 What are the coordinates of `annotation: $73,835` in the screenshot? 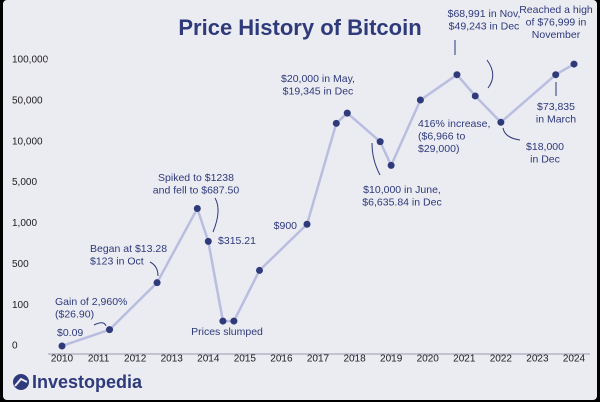 It's located at (556, 107).